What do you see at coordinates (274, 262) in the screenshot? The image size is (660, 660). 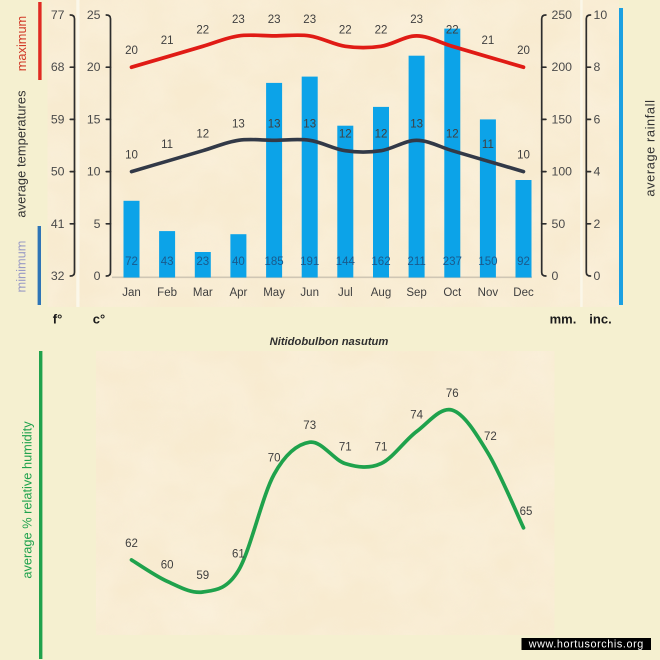 I see `svg-text: 185` at bounding box center [274, 262].